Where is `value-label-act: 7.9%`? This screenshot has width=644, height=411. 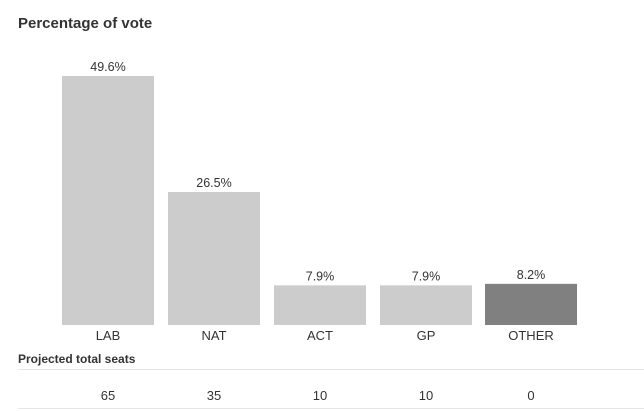
value-label-act: 7.9% is located at coordinates (320, 276).